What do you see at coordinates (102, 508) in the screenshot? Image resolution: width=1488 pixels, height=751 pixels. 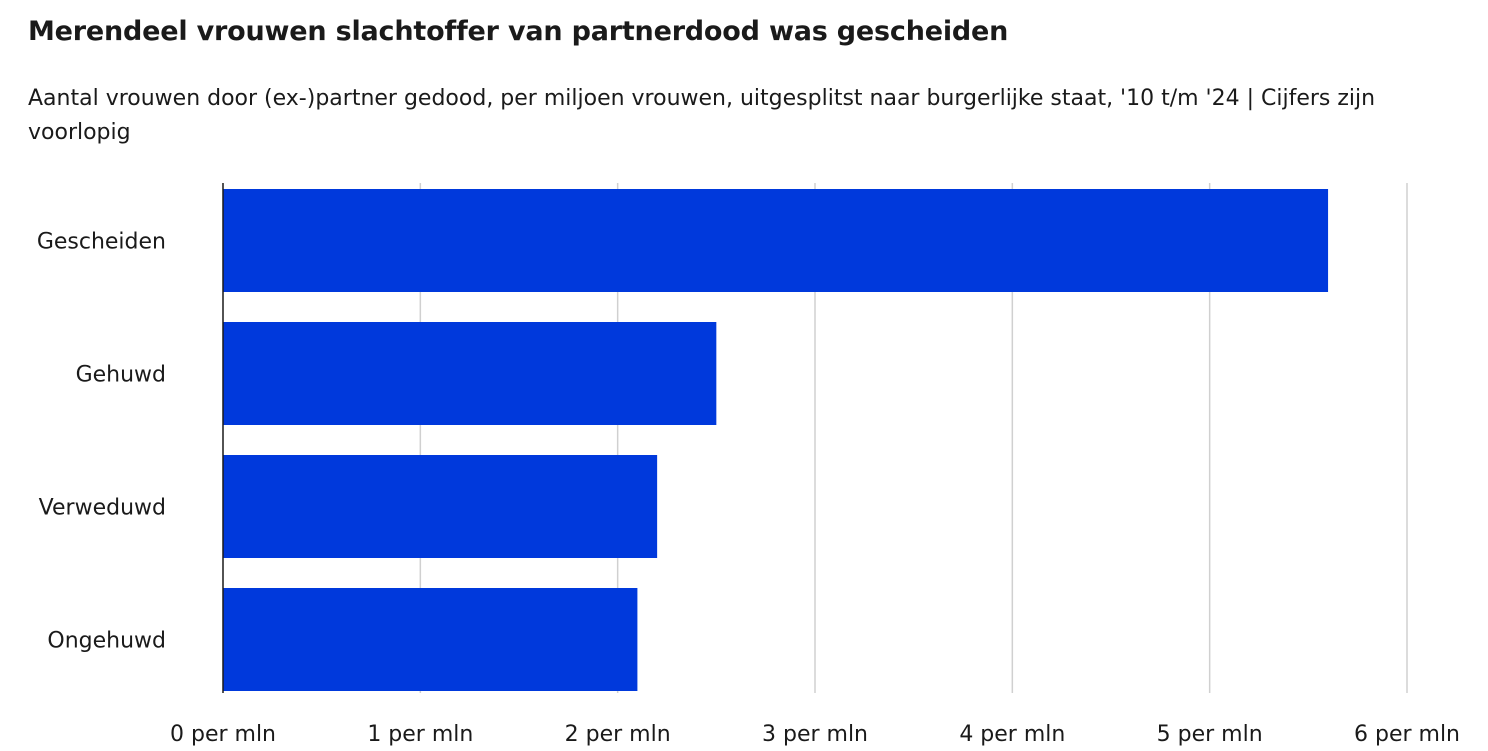 I see `category-label-verweduwd: Verweduwd` at bounding box center [102, 508].